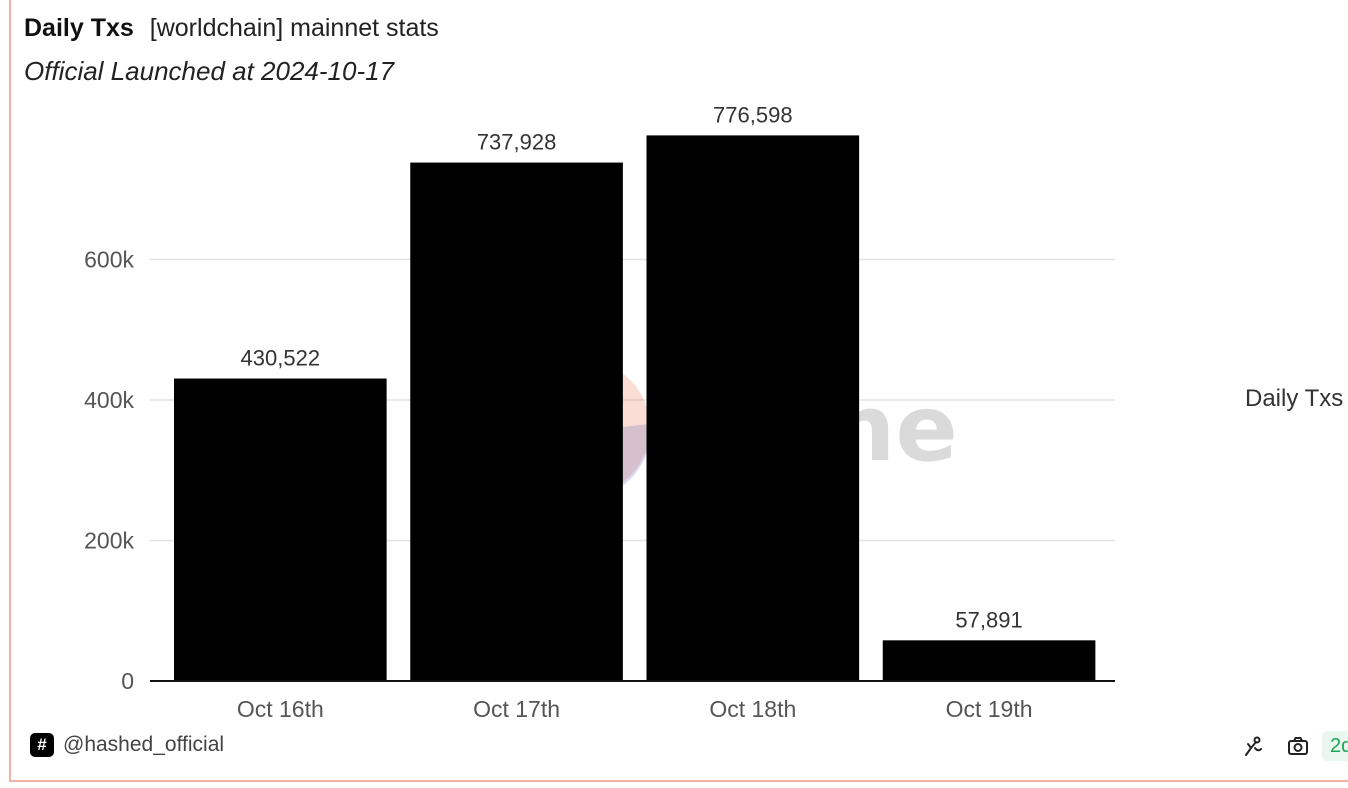 This screenshot has height=788, width=1348. I want to click on chart-subtitle: Official Launched at 2024-10-17, so click(209, 71).